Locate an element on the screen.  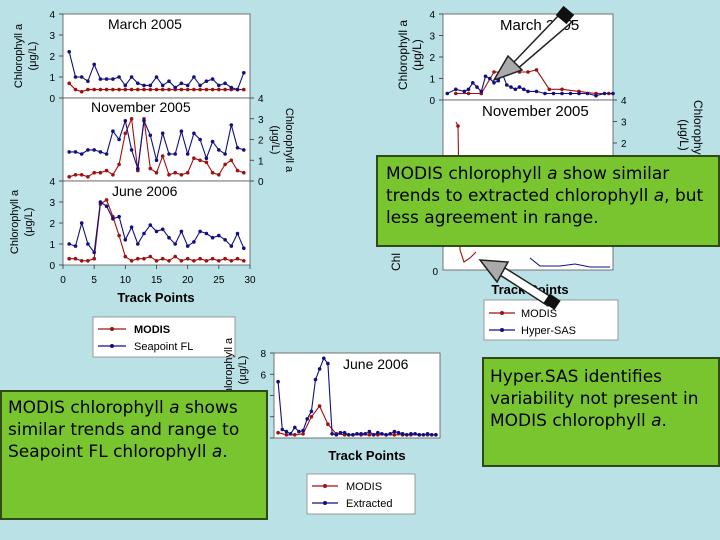
legend-marker-extracted is located at coordinates (325, 503).